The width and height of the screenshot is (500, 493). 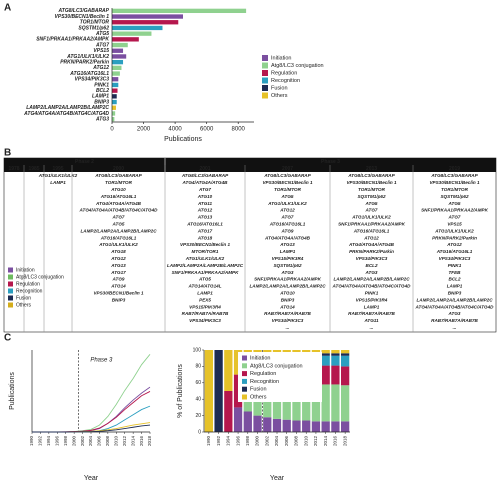 What do you see at coordinates (118, 251) in the screenshot?
I see `gene-entry: ATG18` at bounding box center [118, 251].